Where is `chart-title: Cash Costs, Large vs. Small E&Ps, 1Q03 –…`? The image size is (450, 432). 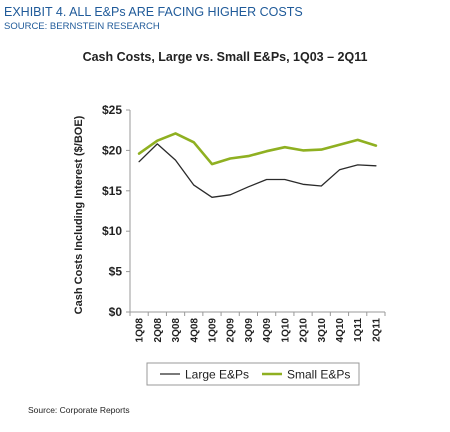
chart-title: Cash Costs, Large vs. Small E&Ps, 1Q03 –… is located at coordinates (225, 57).